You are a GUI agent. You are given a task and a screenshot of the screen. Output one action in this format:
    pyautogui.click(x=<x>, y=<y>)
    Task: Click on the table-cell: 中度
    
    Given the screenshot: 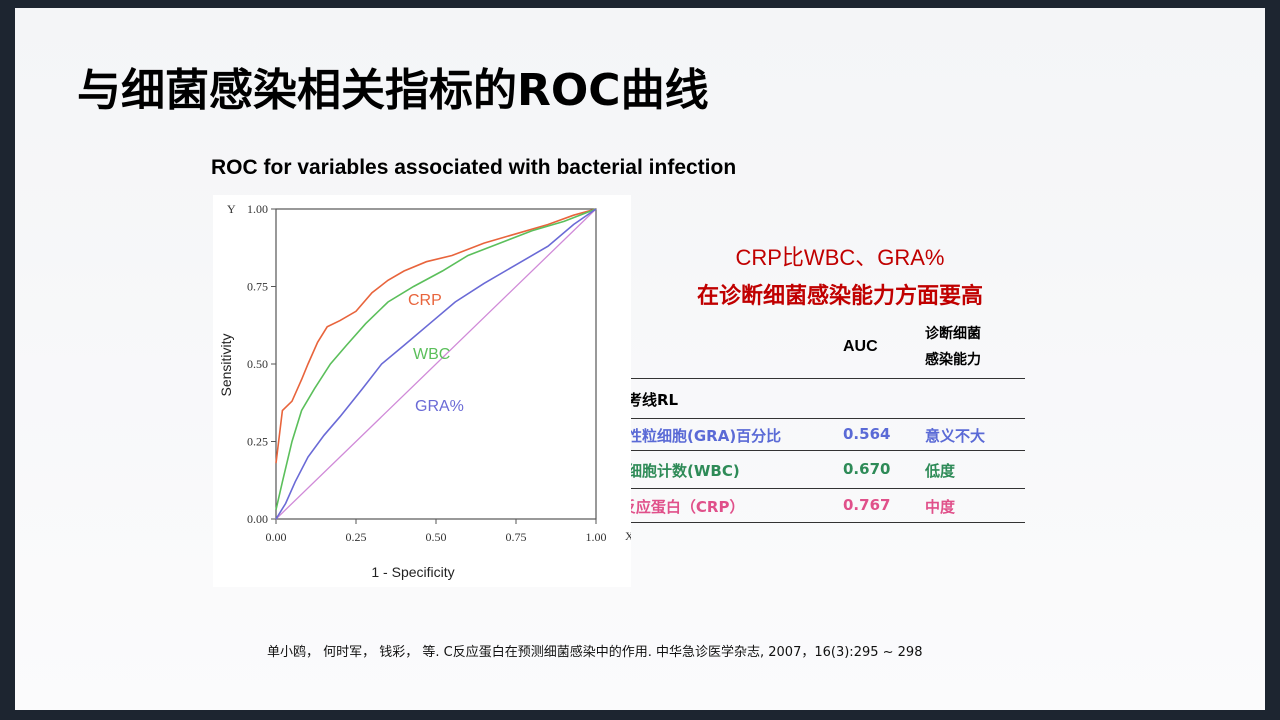 What is the action you would take?
    pyautogui.click(x=940, y=507)
    